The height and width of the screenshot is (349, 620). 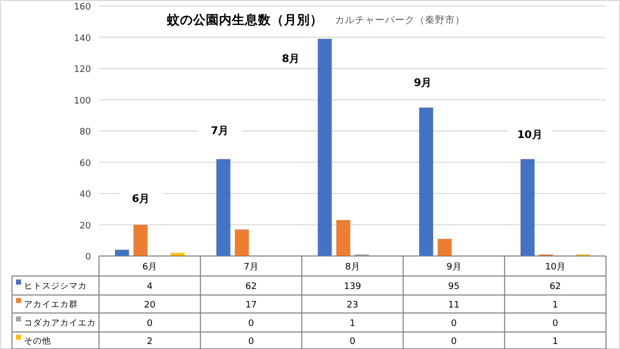 I want to click on data-label: 20, so click(x=150, y=305).